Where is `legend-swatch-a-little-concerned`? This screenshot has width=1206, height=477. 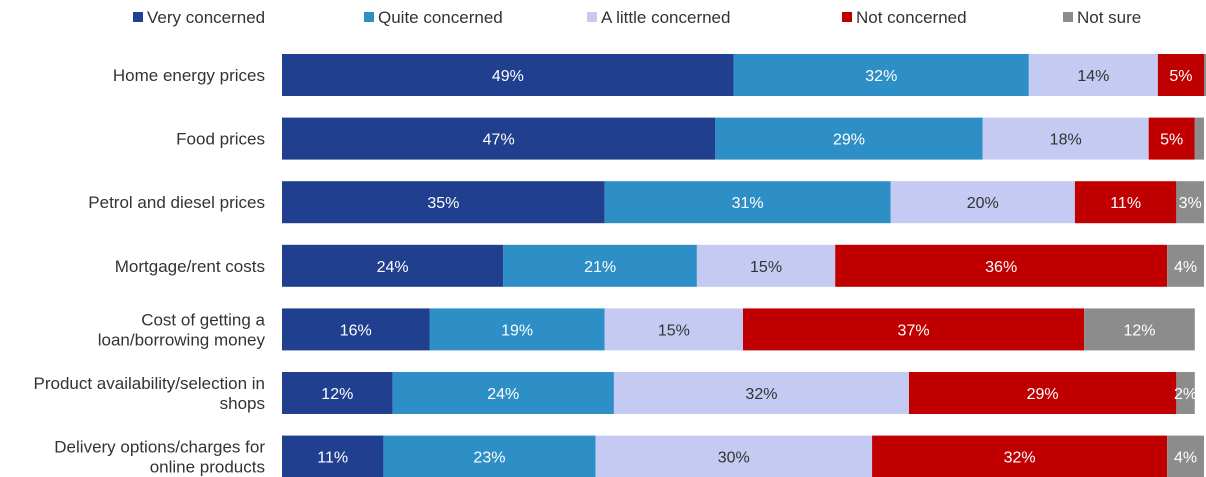 legend-swatch-a-little-concerned is located at coordinates (592, 17).